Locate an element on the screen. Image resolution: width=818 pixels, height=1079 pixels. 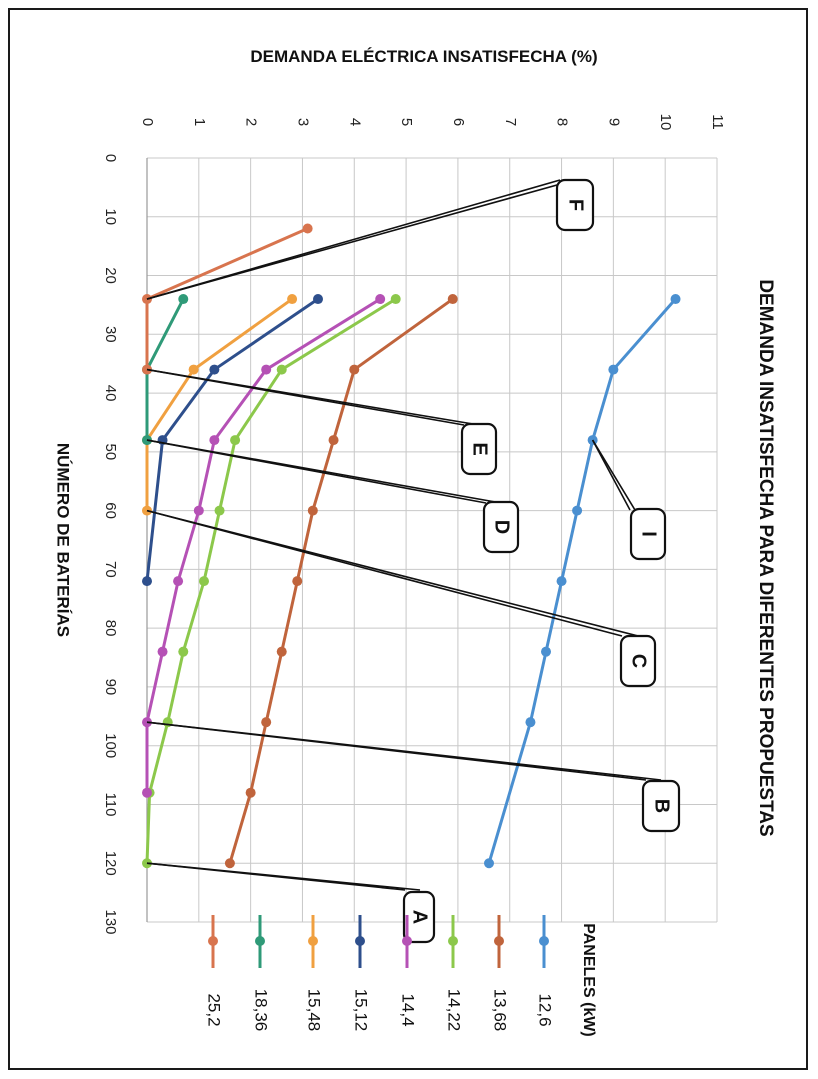
callout-leader-e is located at coordinates (305, 397).